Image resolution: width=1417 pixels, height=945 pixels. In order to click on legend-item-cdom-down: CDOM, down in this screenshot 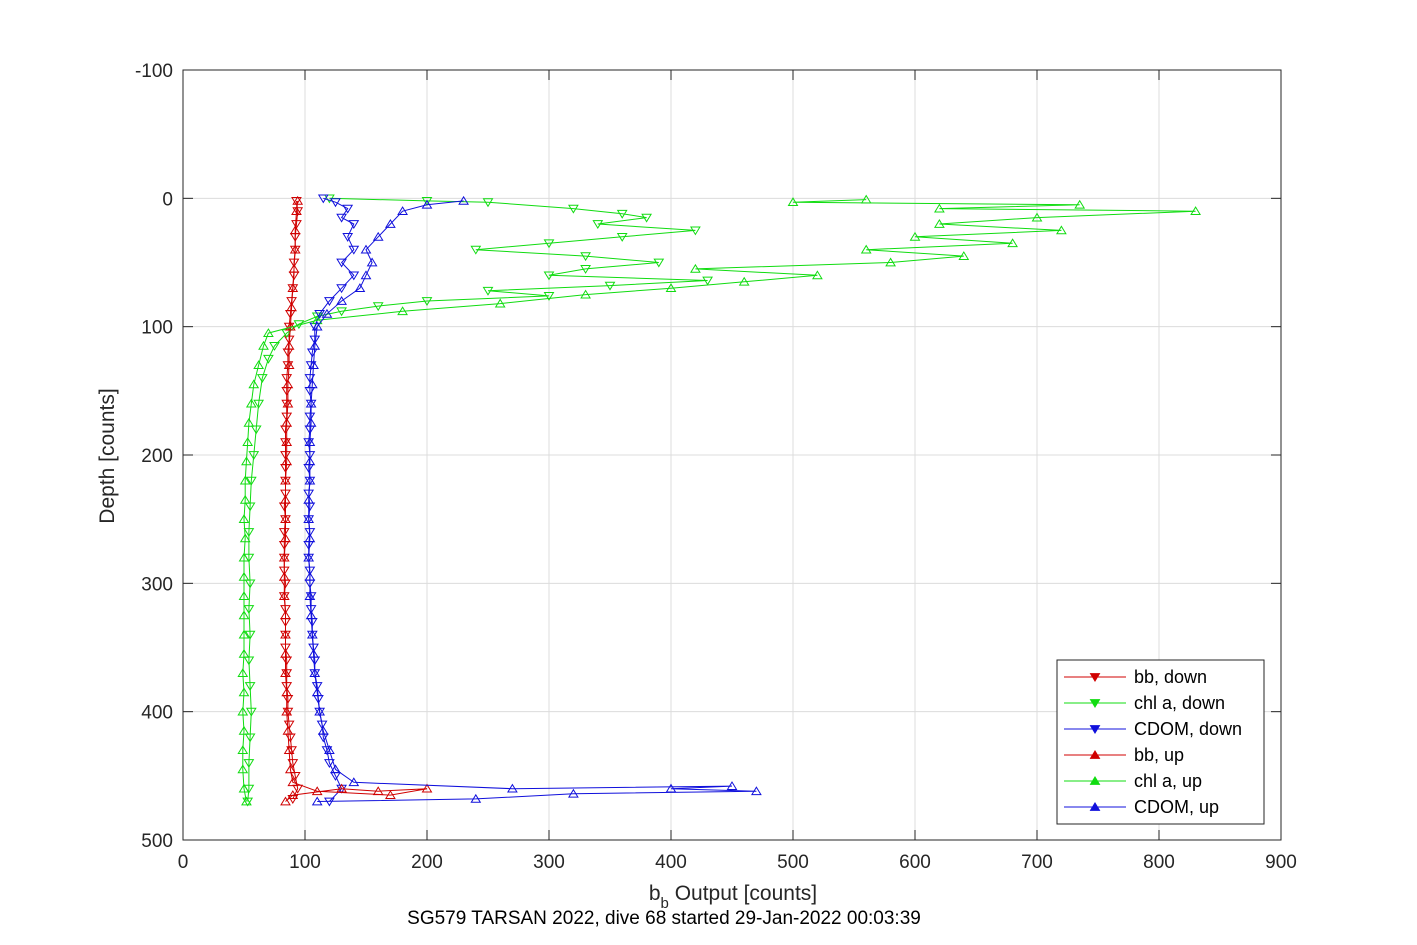, I will do `click(1153, 729)`.